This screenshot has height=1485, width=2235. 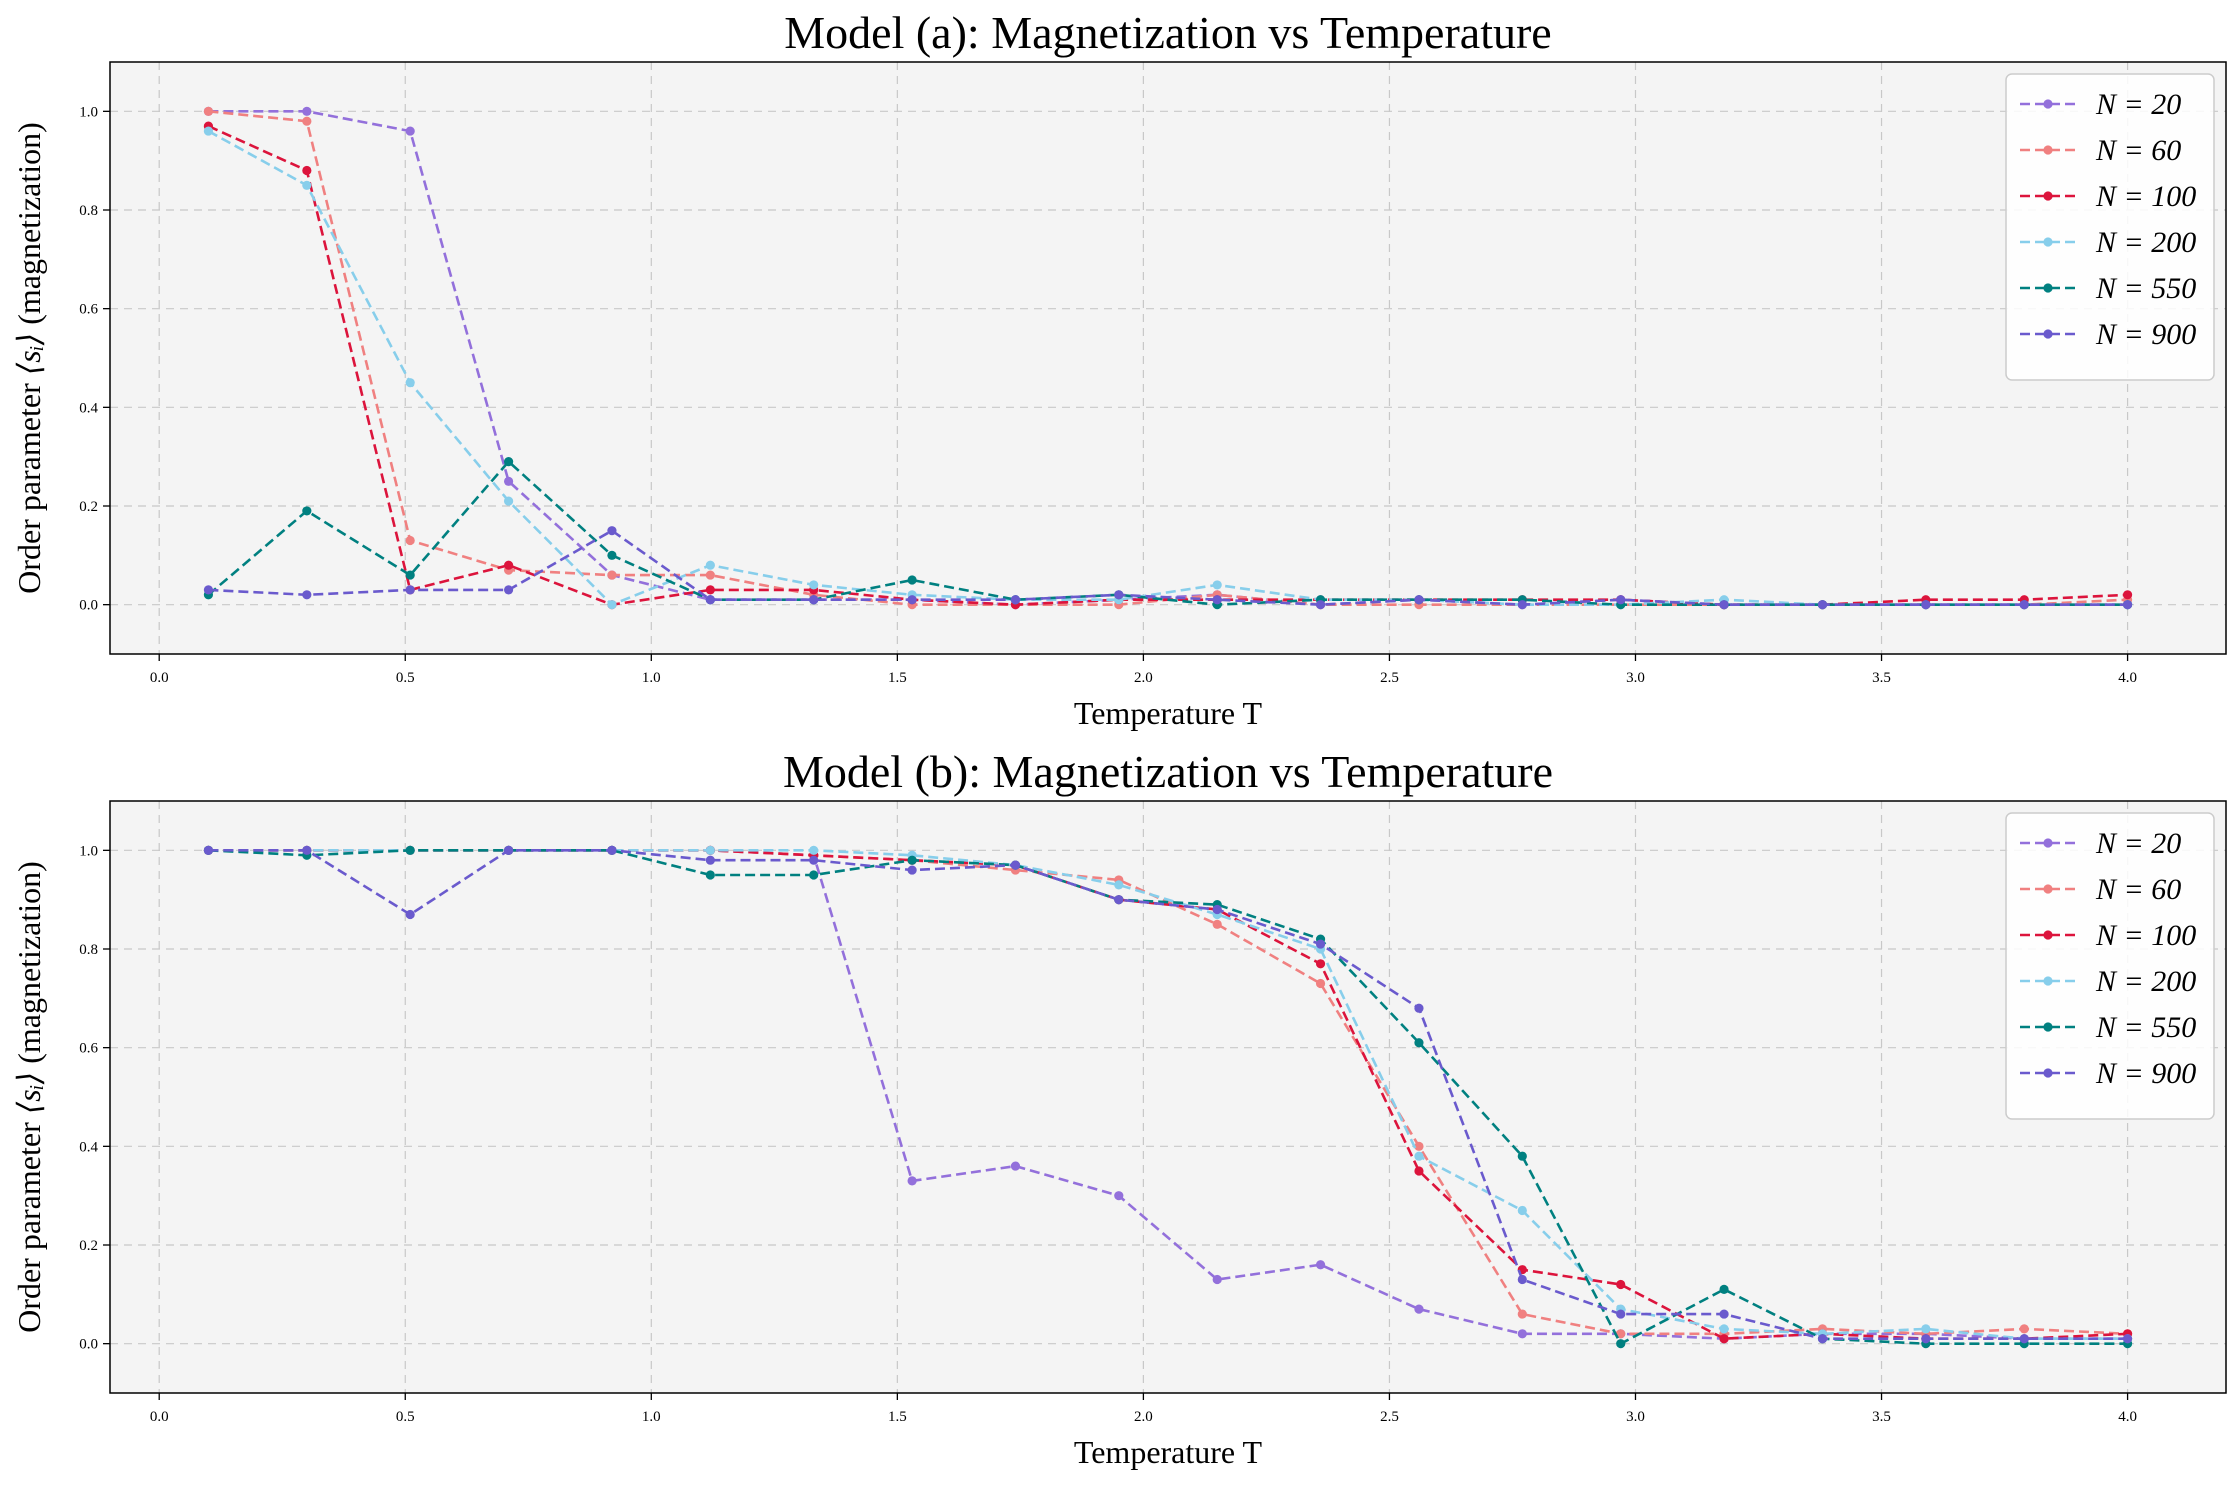 What do you see at coordinates (29, 484) in the screenshot?
I see `y-axis-label-prefix: Order parameter` at bounding box center [29, 484].